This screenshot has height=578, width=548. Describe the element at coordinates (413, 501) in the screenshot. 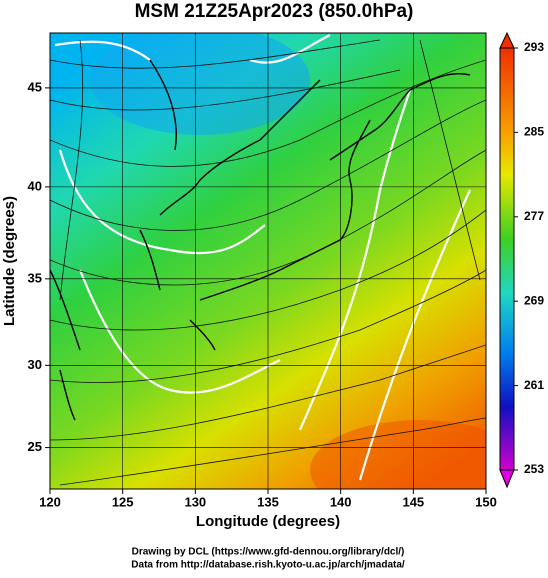

I see `x-tick-label: 145` at that location.